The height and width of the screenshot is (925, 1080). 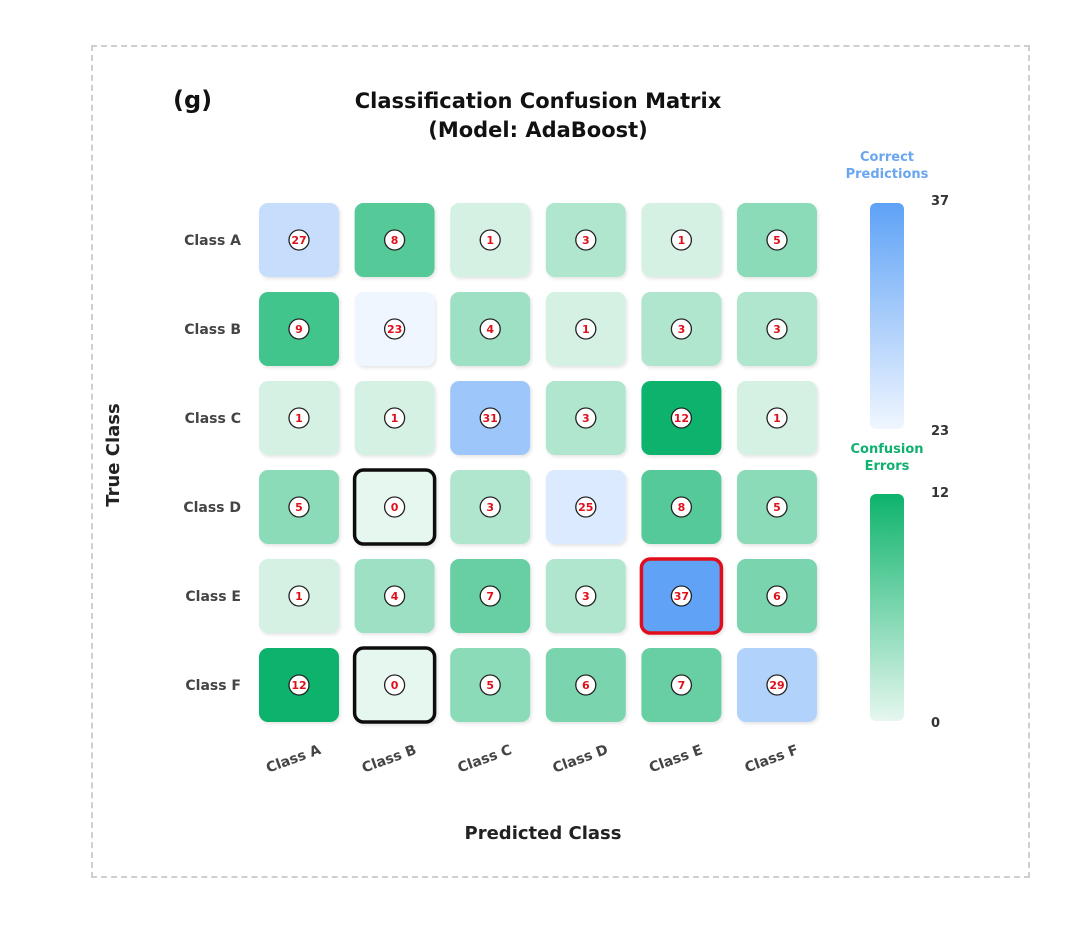 What do you see at coordinates (293, 759) in the screenshot?
I see `col-label-0: Class A` at bounding box center [293, 759].